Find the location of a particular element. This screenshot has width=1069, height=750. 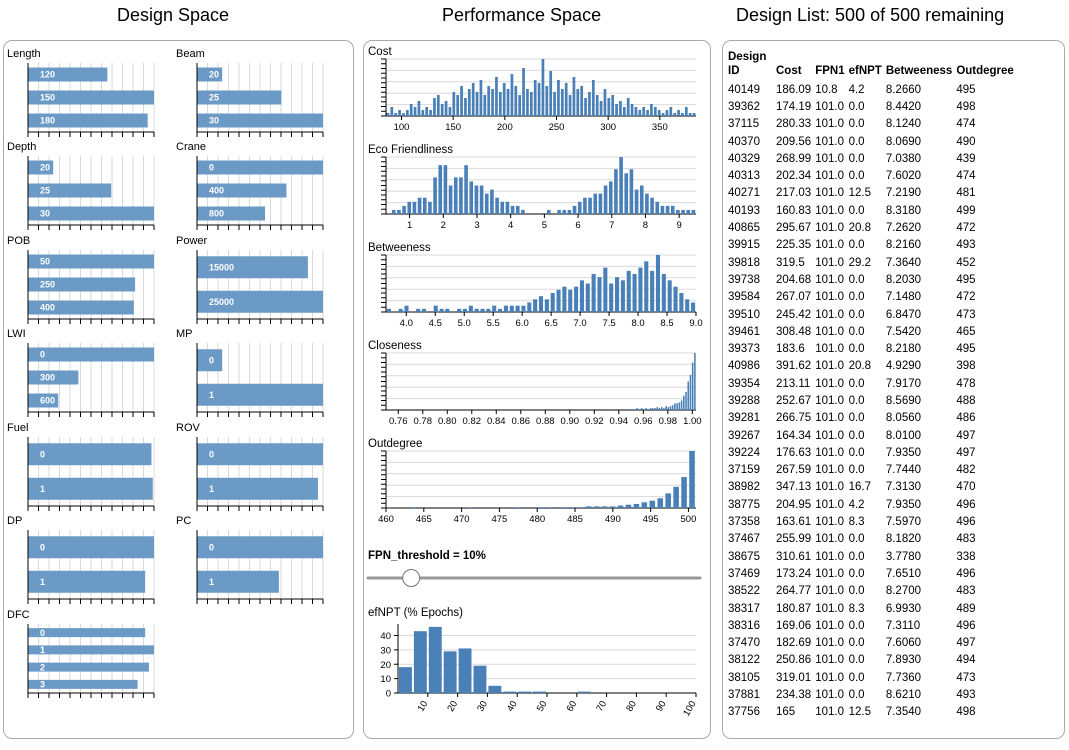

column-header-design-id: Design ID is located at coordinates (747, 64).